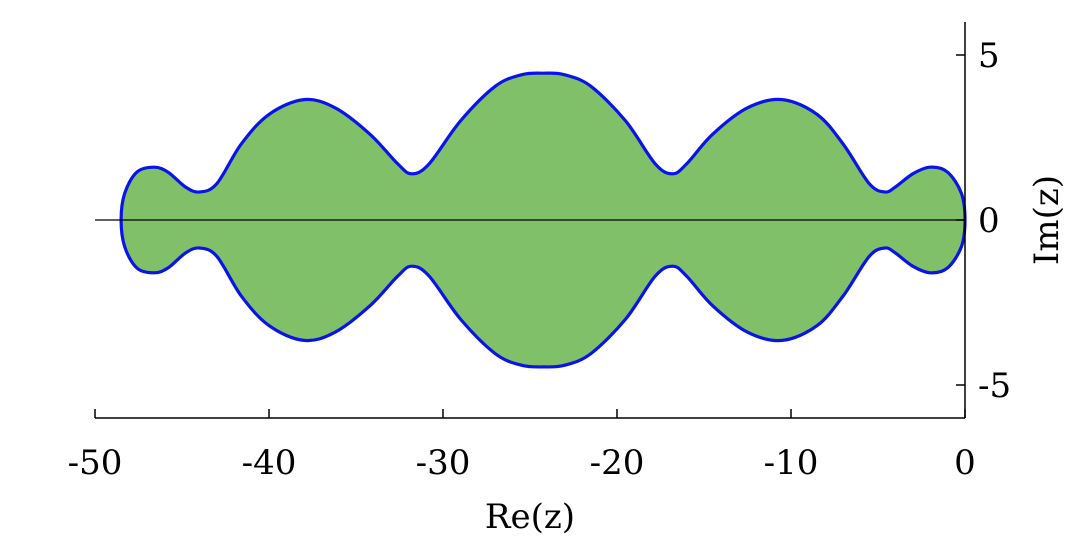 The width and height of the screenshot is (1076, 545). Describe the element at coordinates (989, 221) in the screenshot. I see `y-tick-label: 0` at that location.